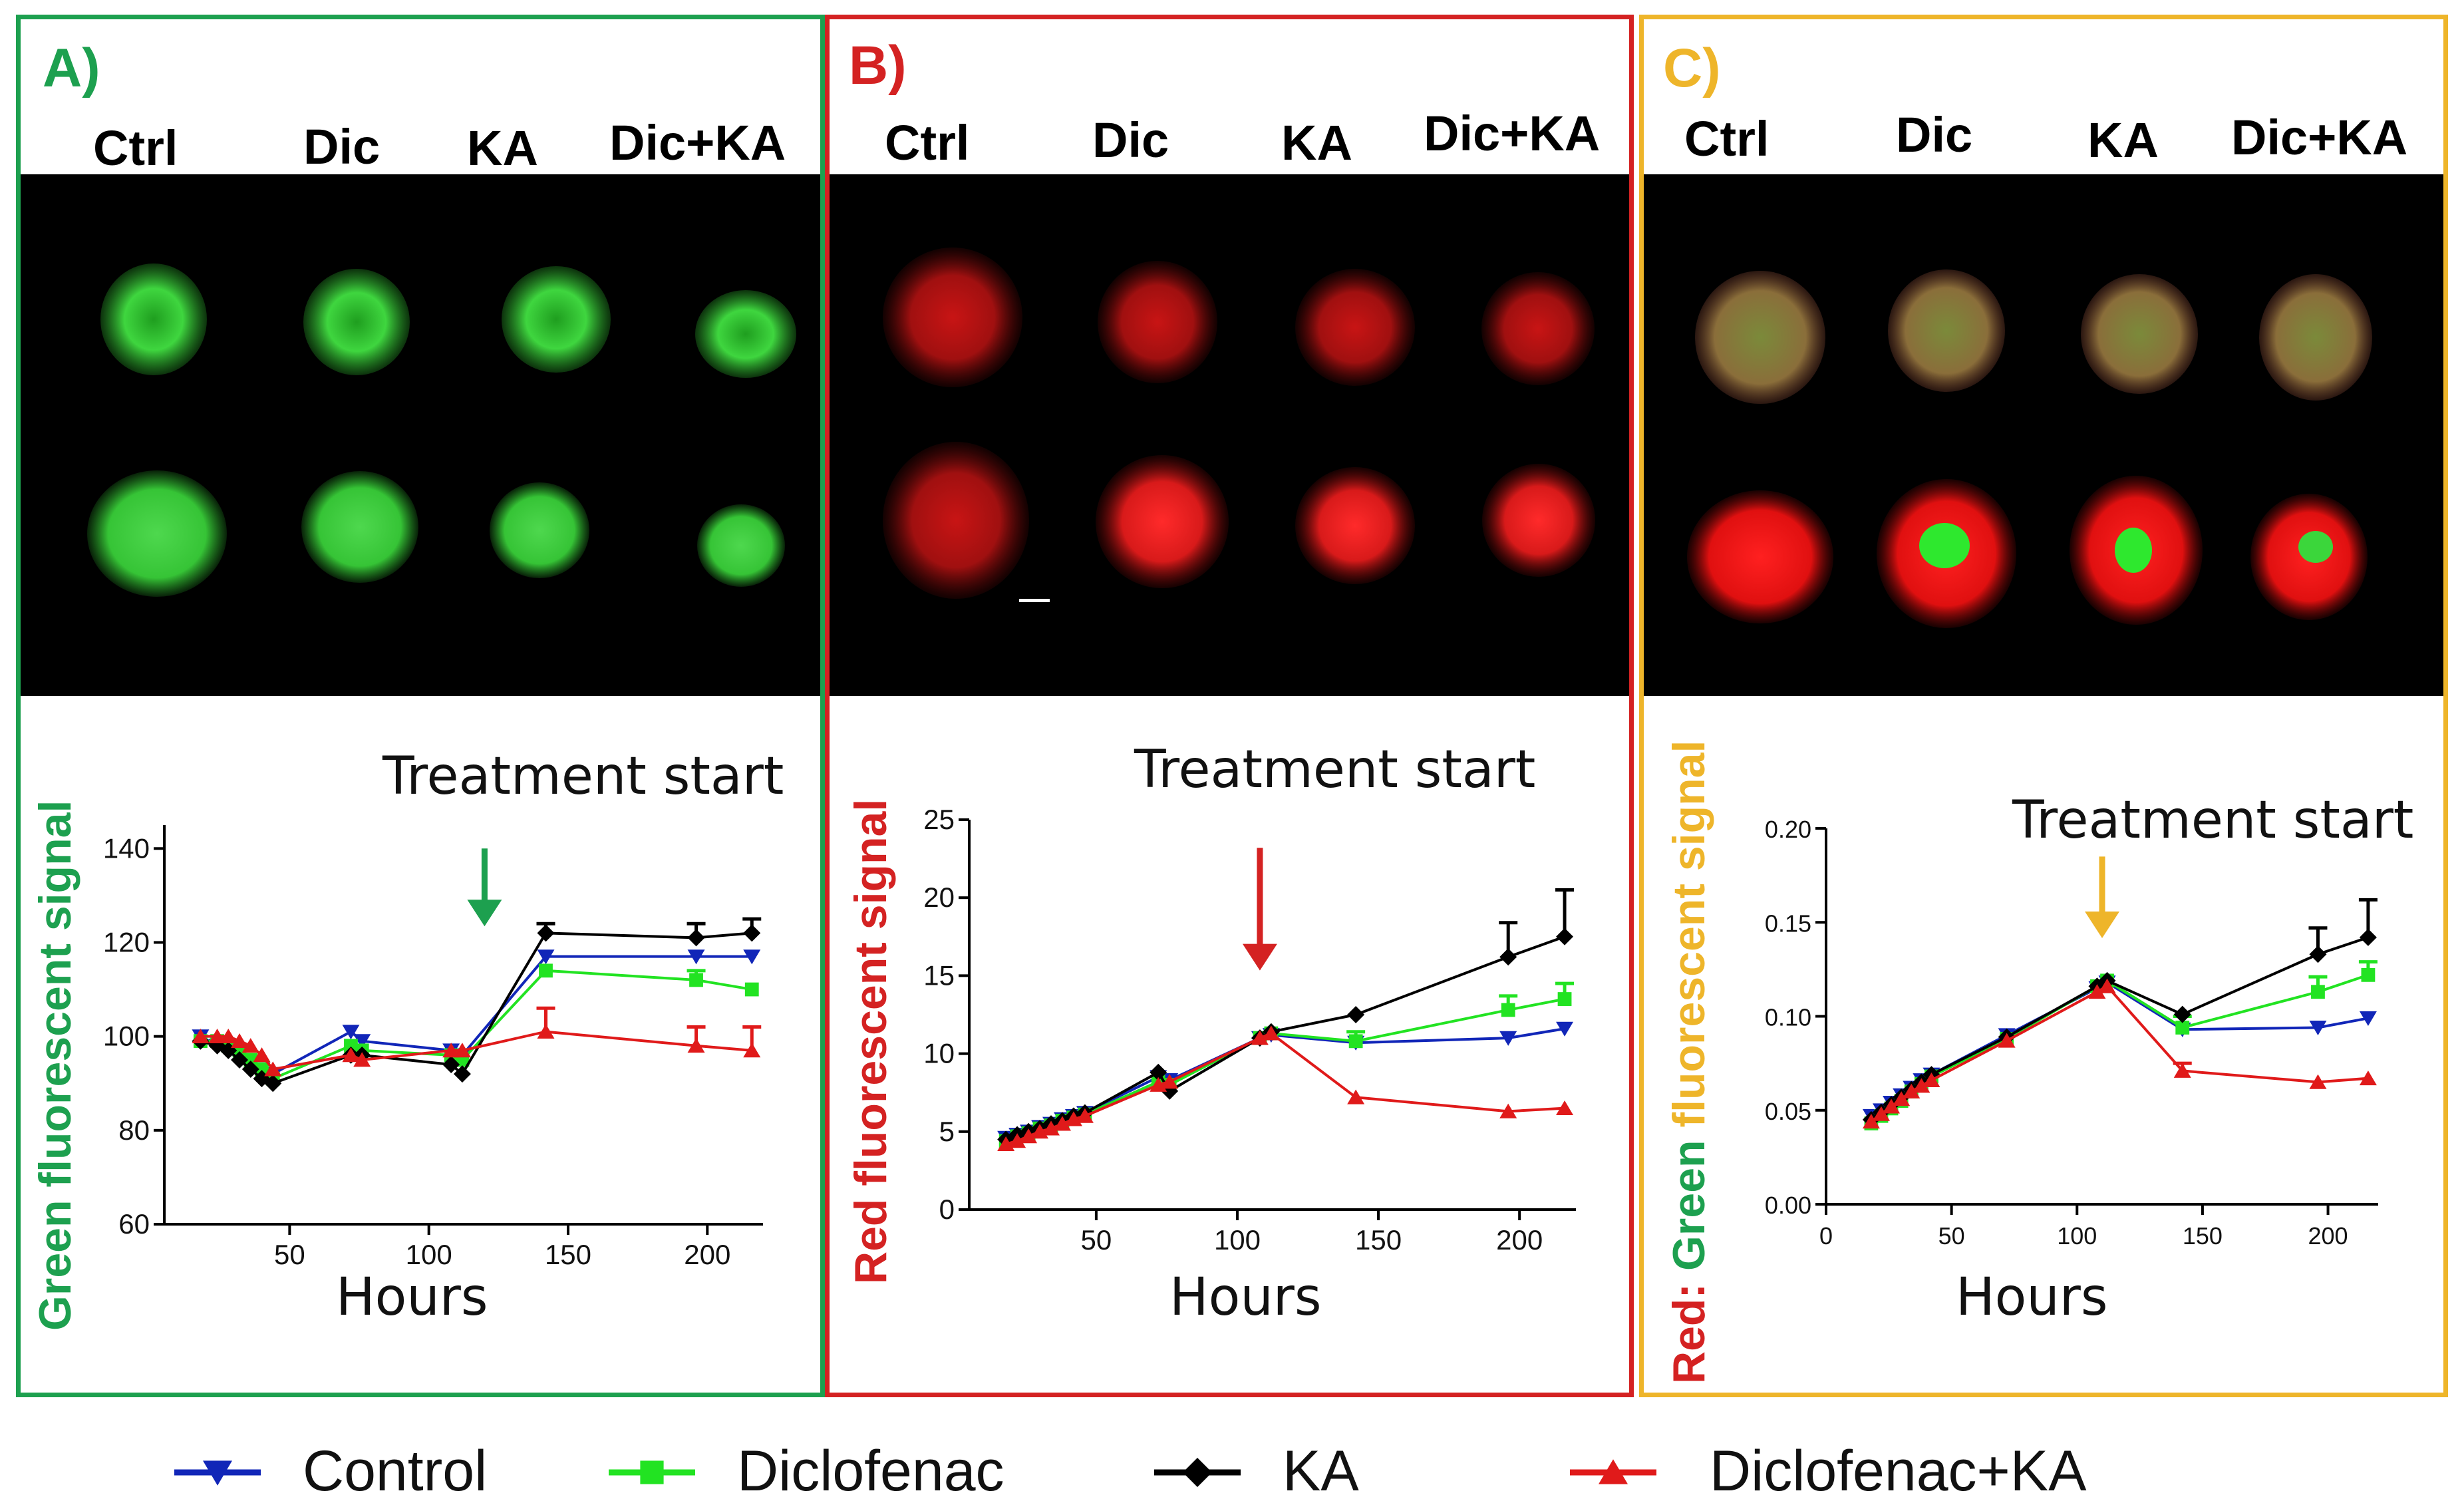 Image resolution: width=2464 pixels, height=1511 pixels. Describe the element at coordinates (1538, 329) in the screenshot. I see `spheroid-b-dicka-top` at that location.